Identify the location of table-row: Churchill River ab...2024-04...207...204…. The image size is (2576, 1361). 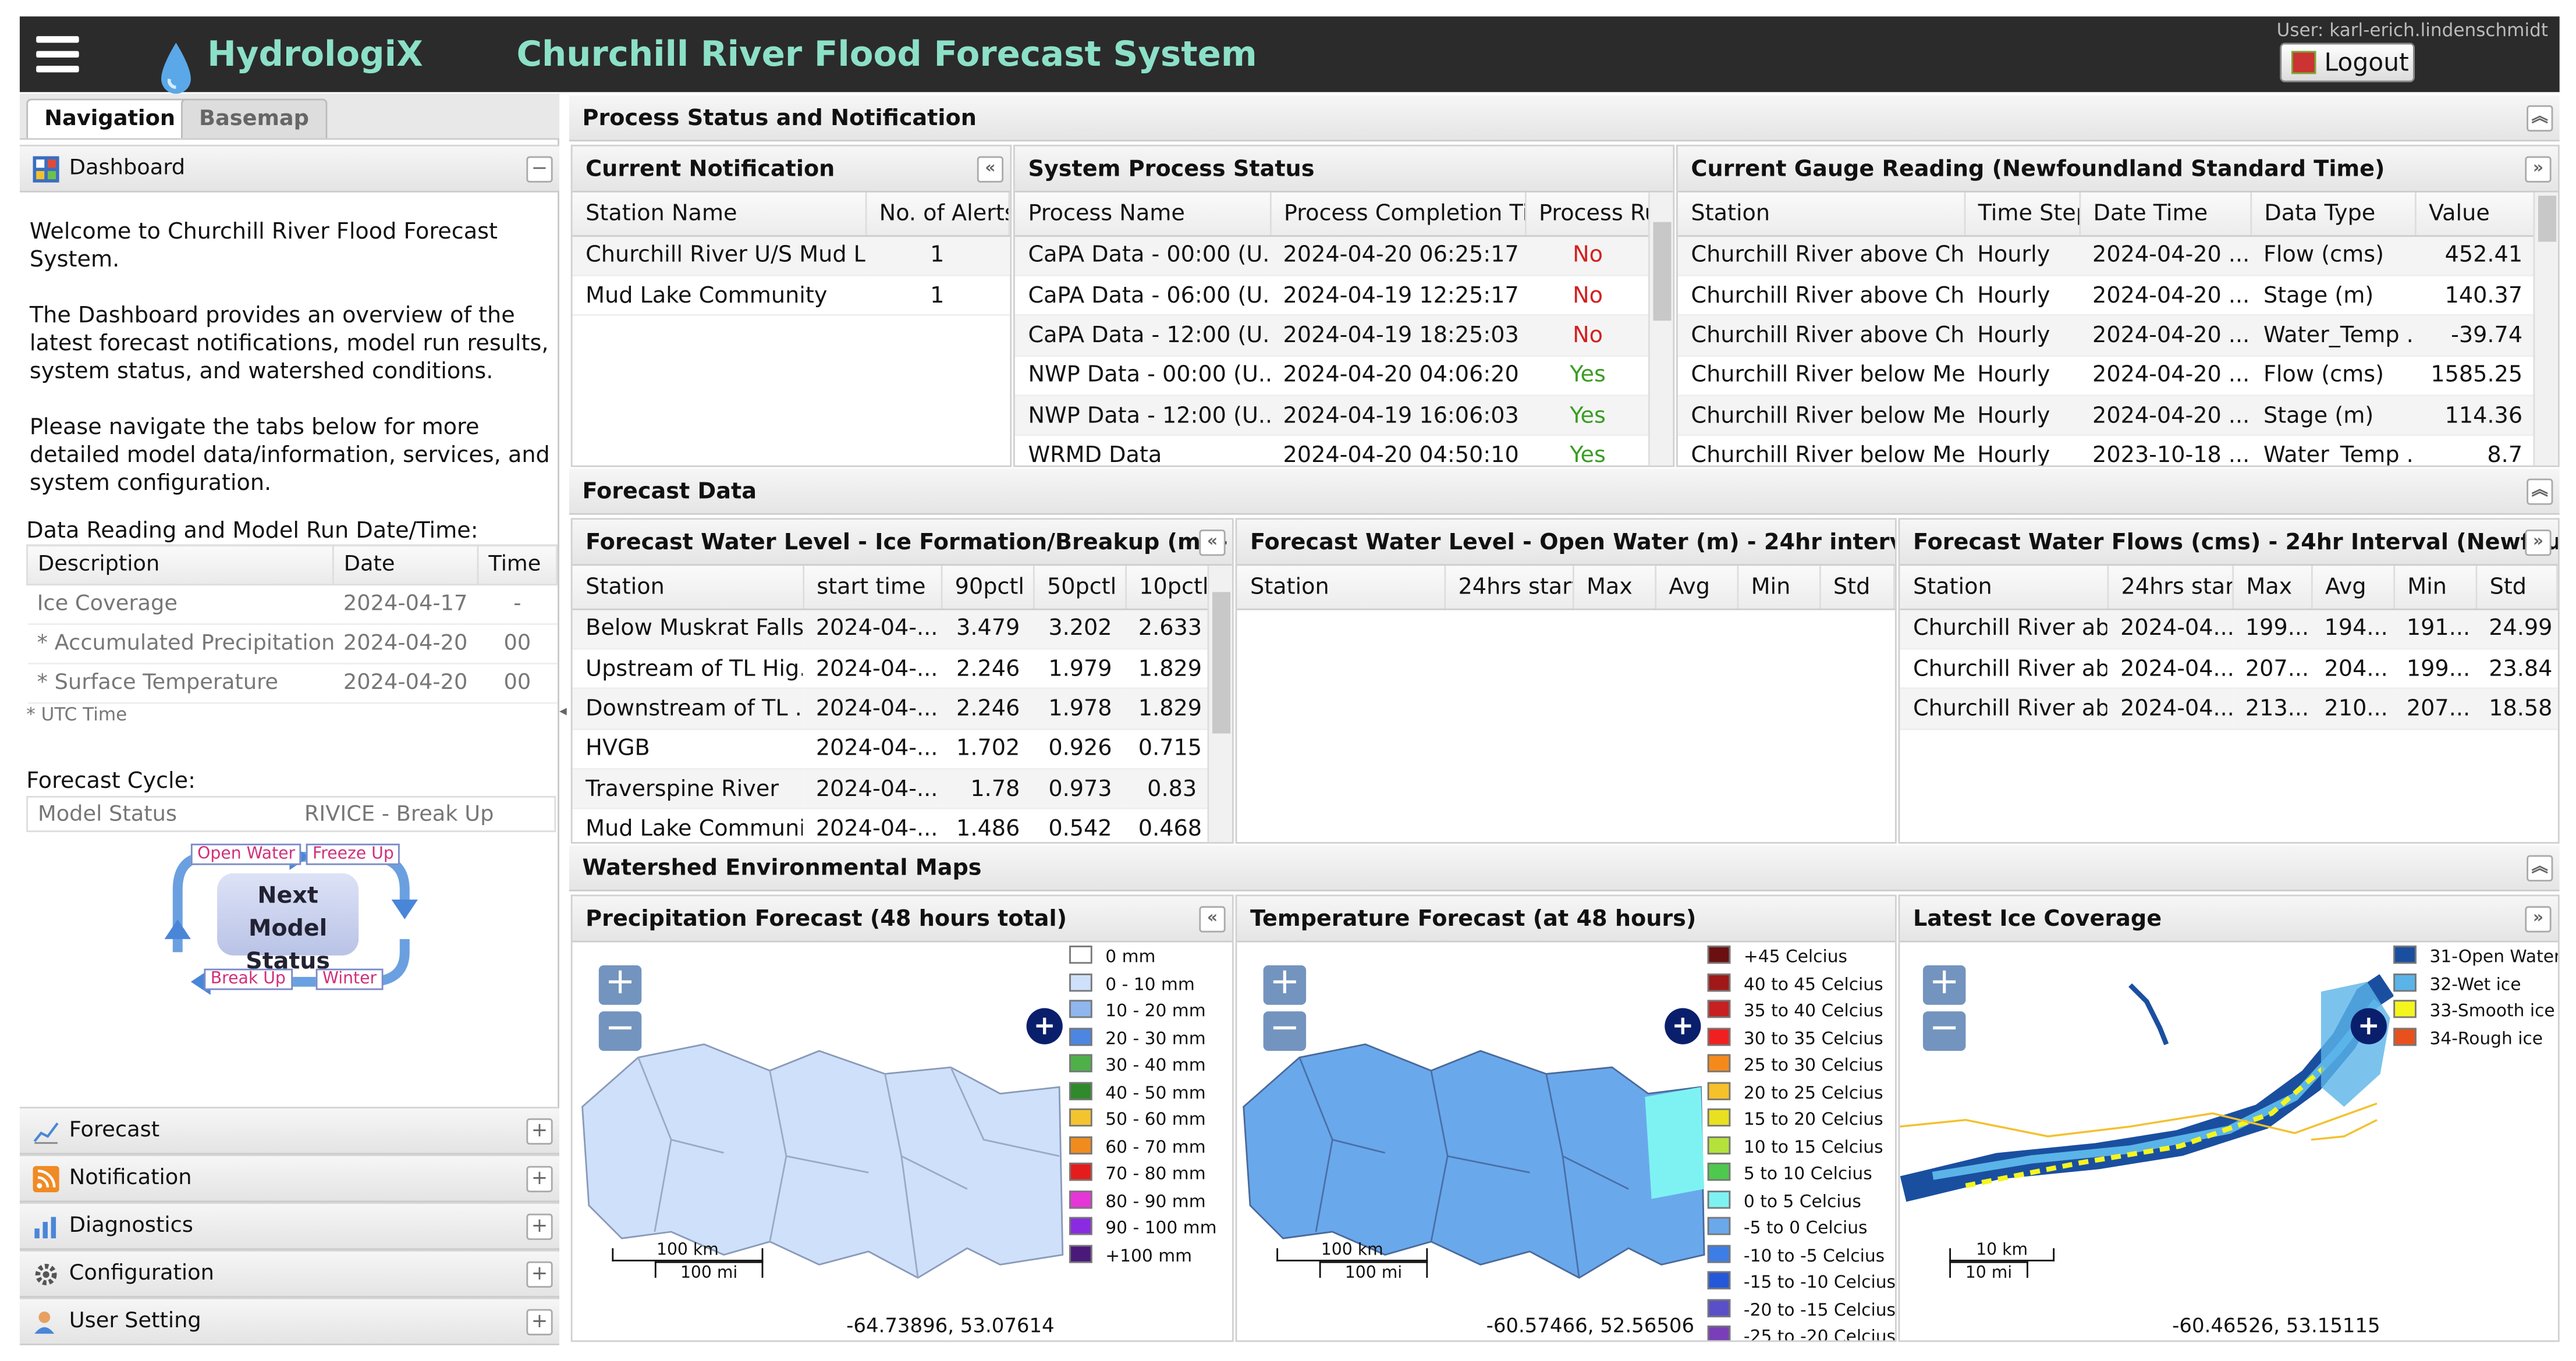
(2228, 669).